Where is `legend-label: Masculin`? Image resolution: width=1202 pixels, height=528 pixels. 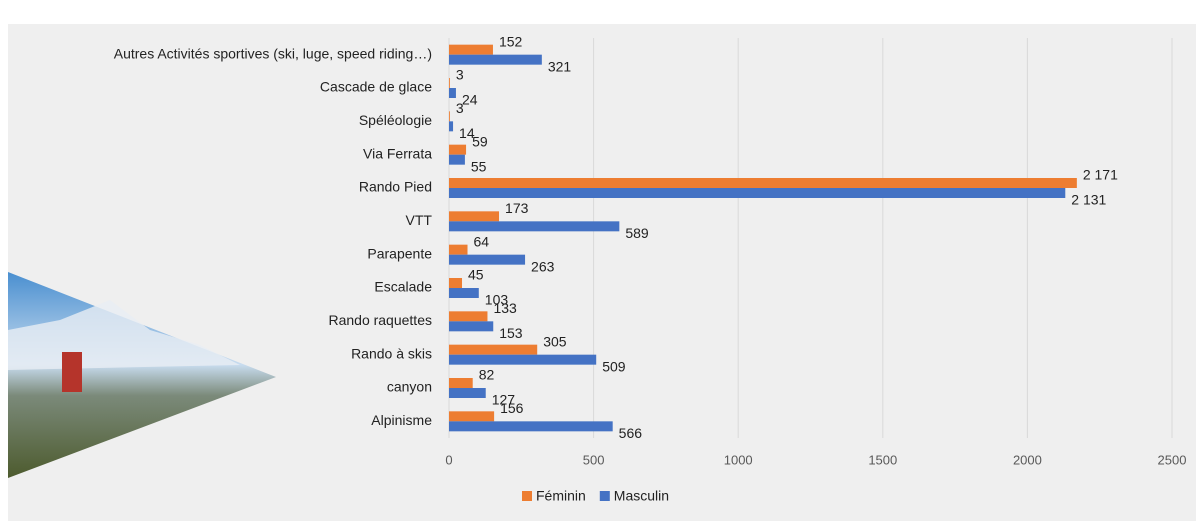
legend-label: Masculin is located at coordinates (641, 496).